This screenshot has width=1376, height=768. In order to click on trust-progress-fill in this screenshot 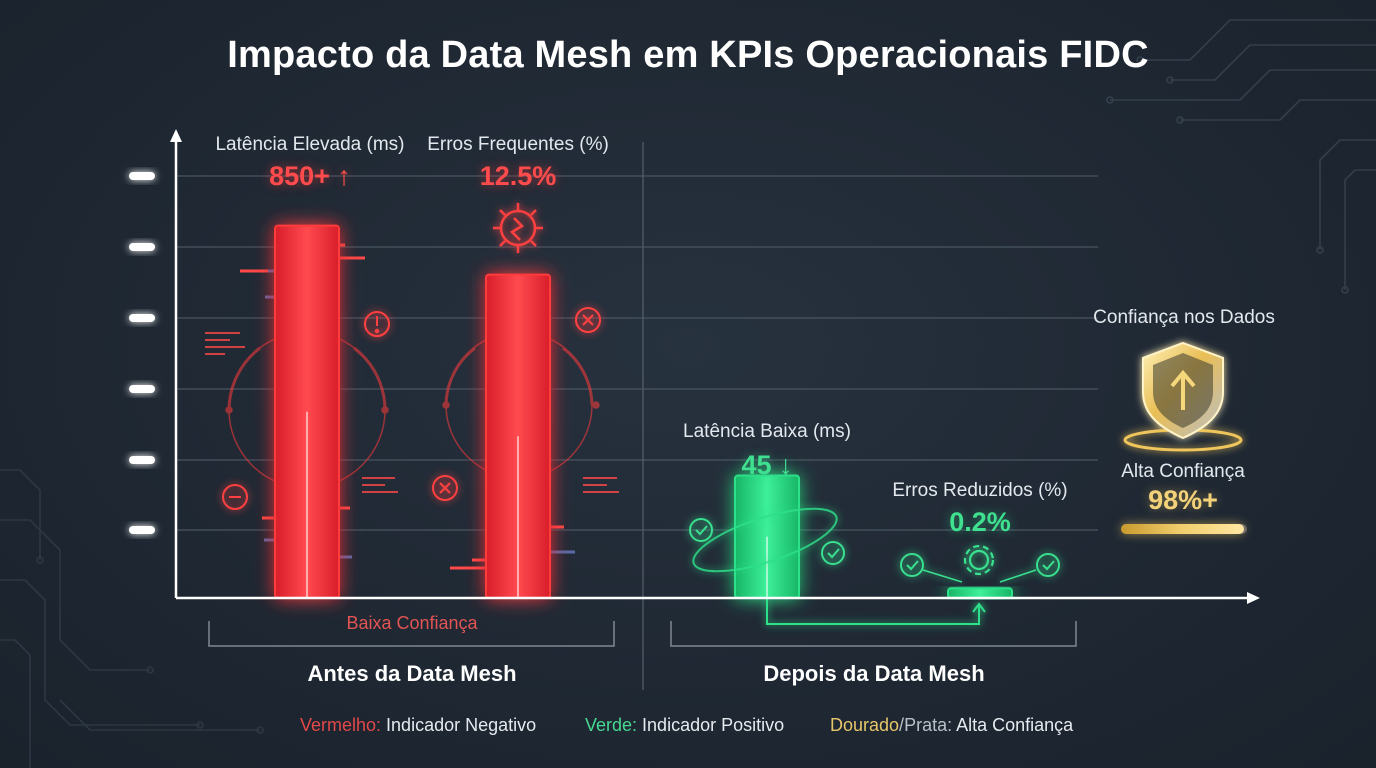, I will do `click(1183, 529)`.